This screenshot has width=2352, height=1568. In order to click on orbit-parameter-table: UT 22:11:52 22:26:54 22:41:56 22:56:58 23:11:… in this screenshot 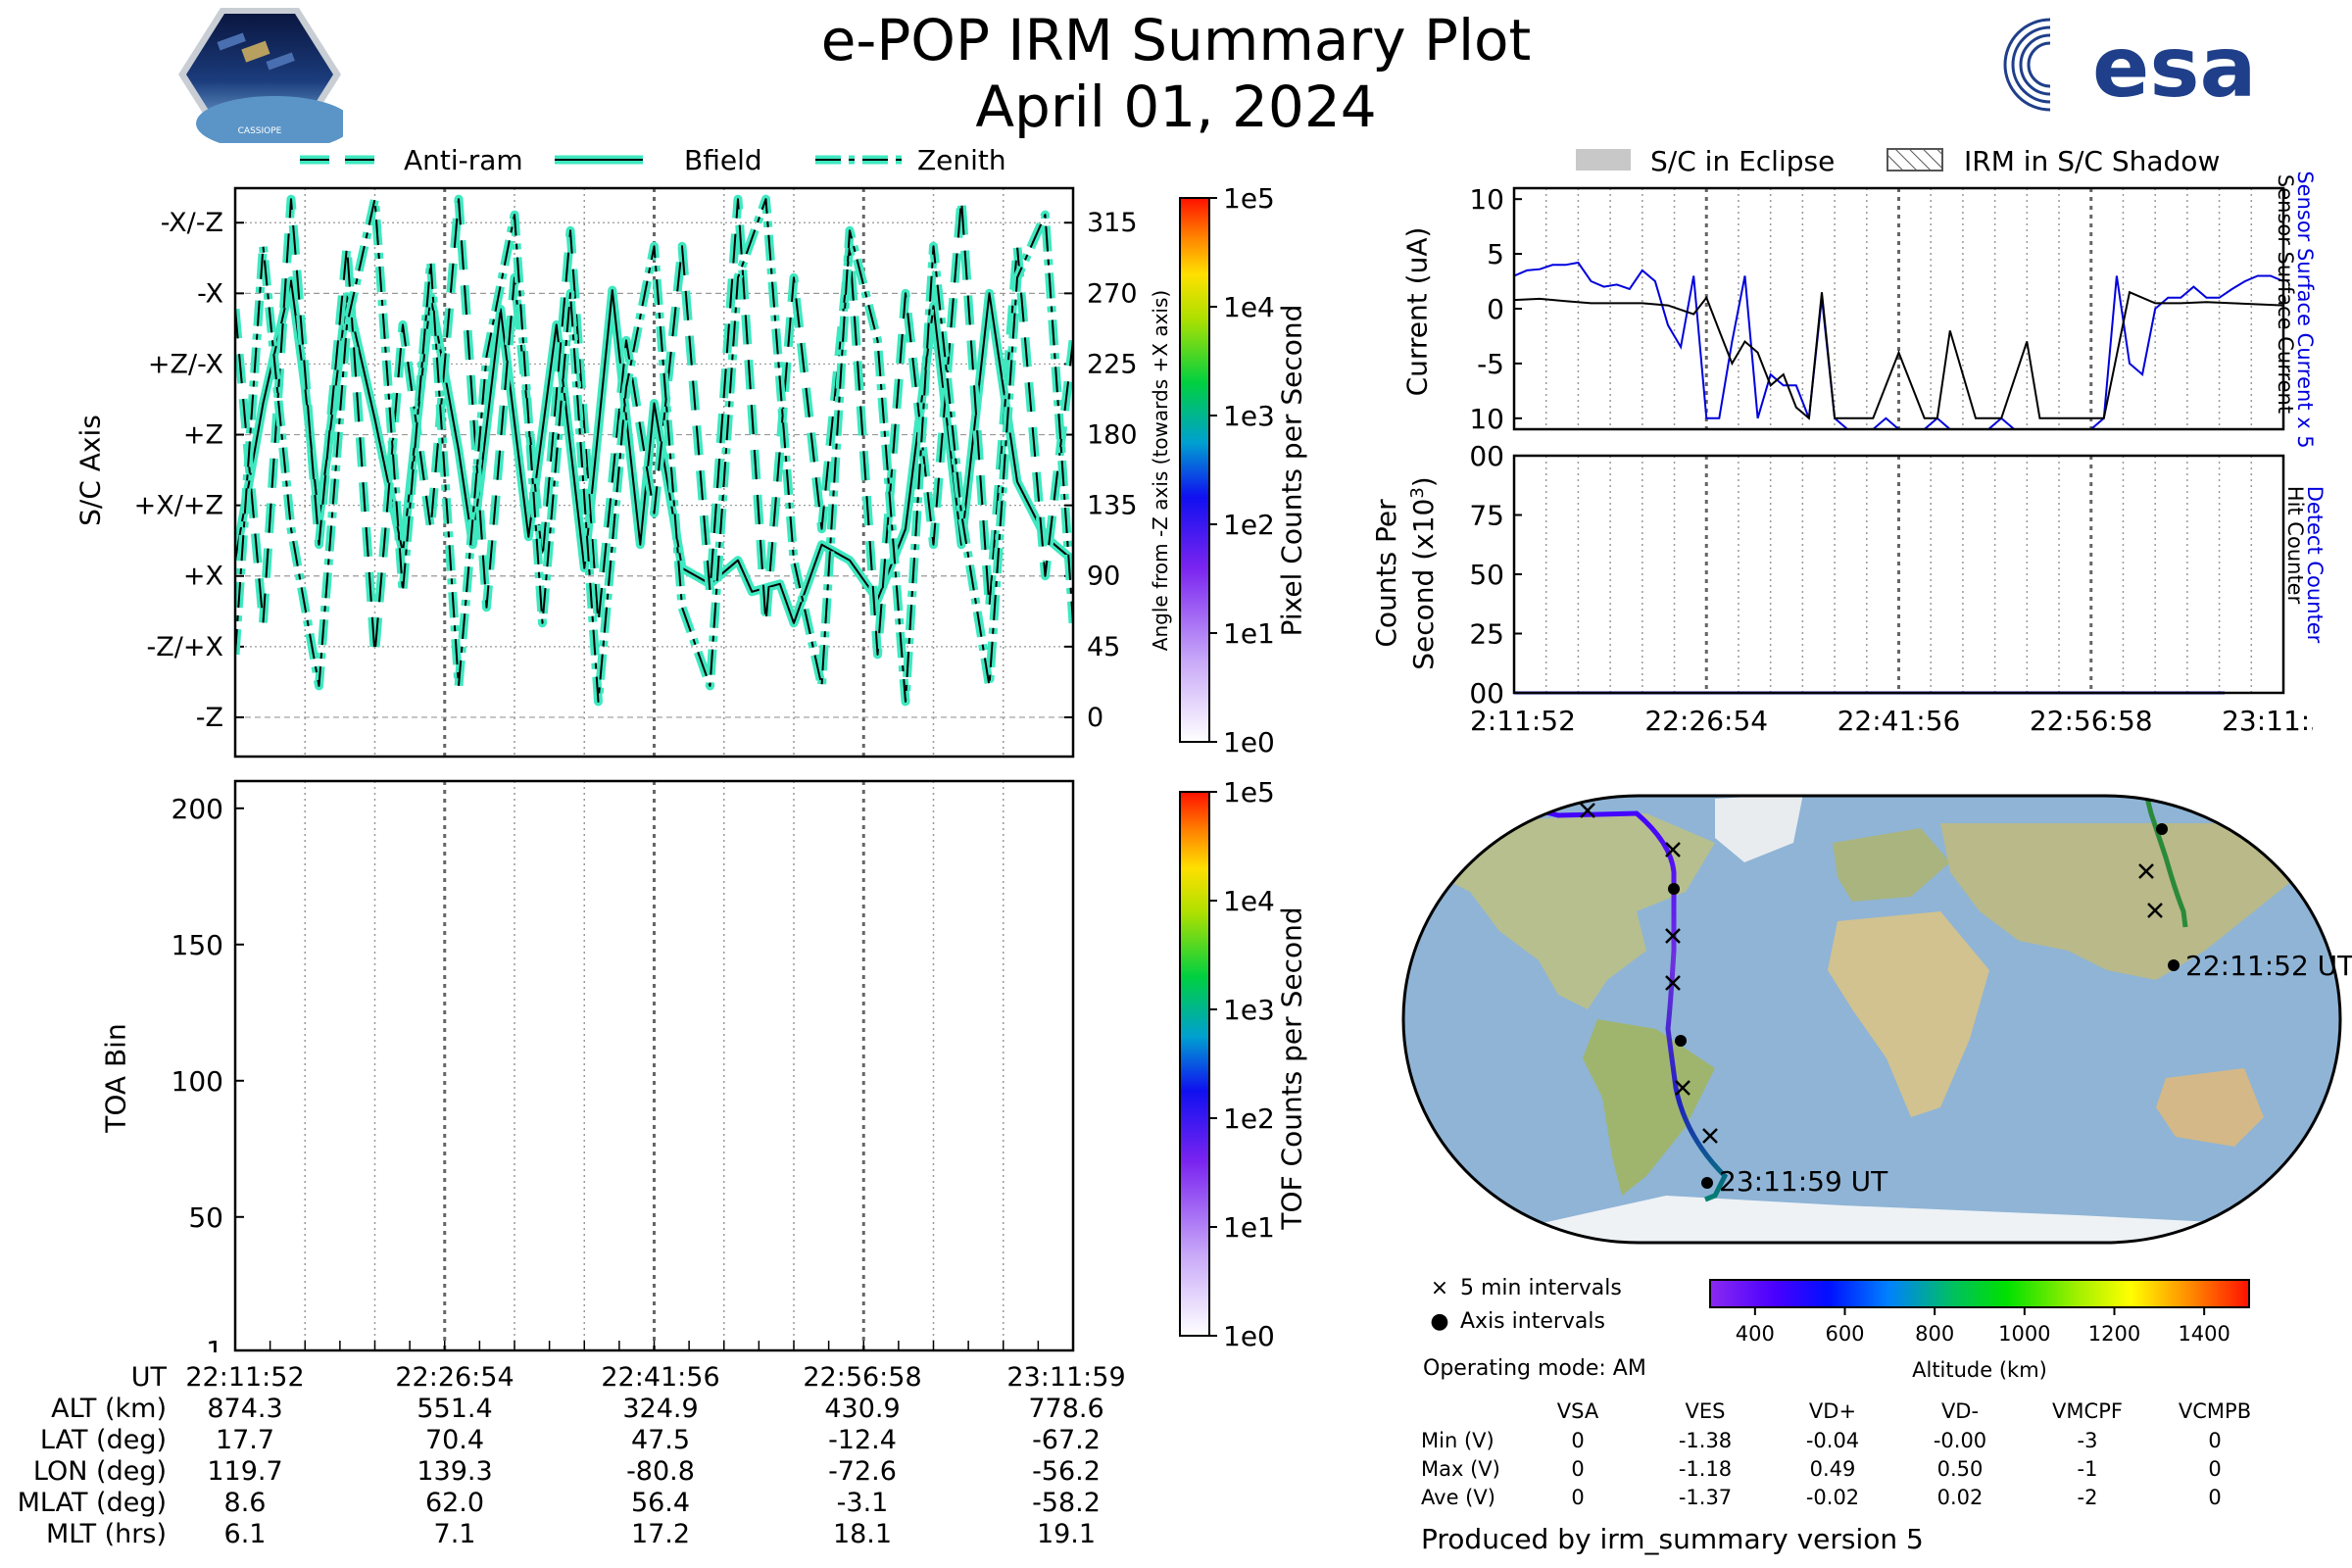, I will do `click(588, 1462)`.